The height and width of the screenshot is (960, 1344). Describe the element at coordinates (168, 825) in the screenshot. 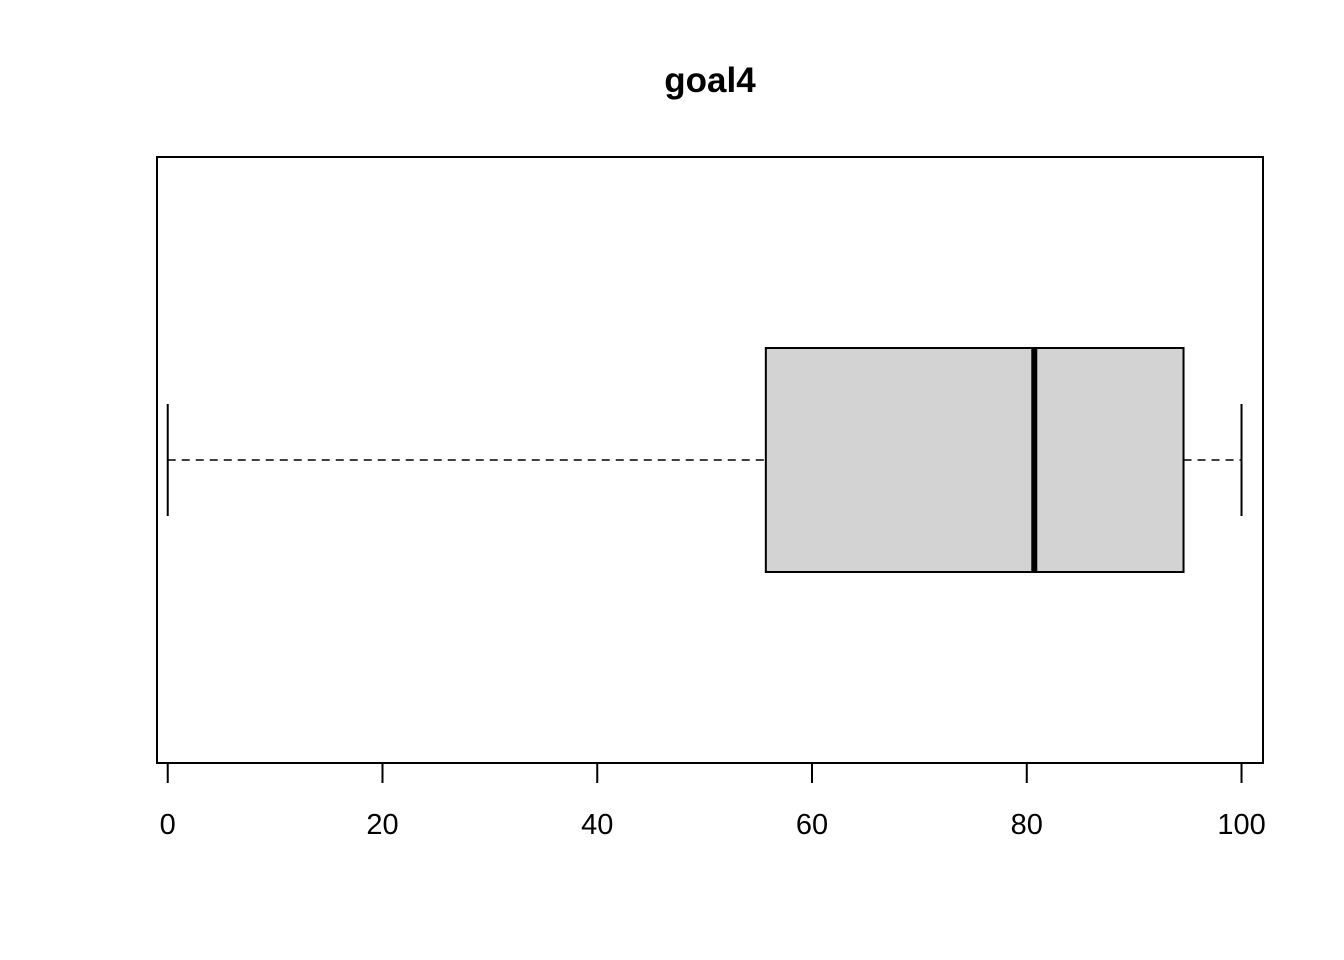

I see `x-tick-label: 0` at that location.